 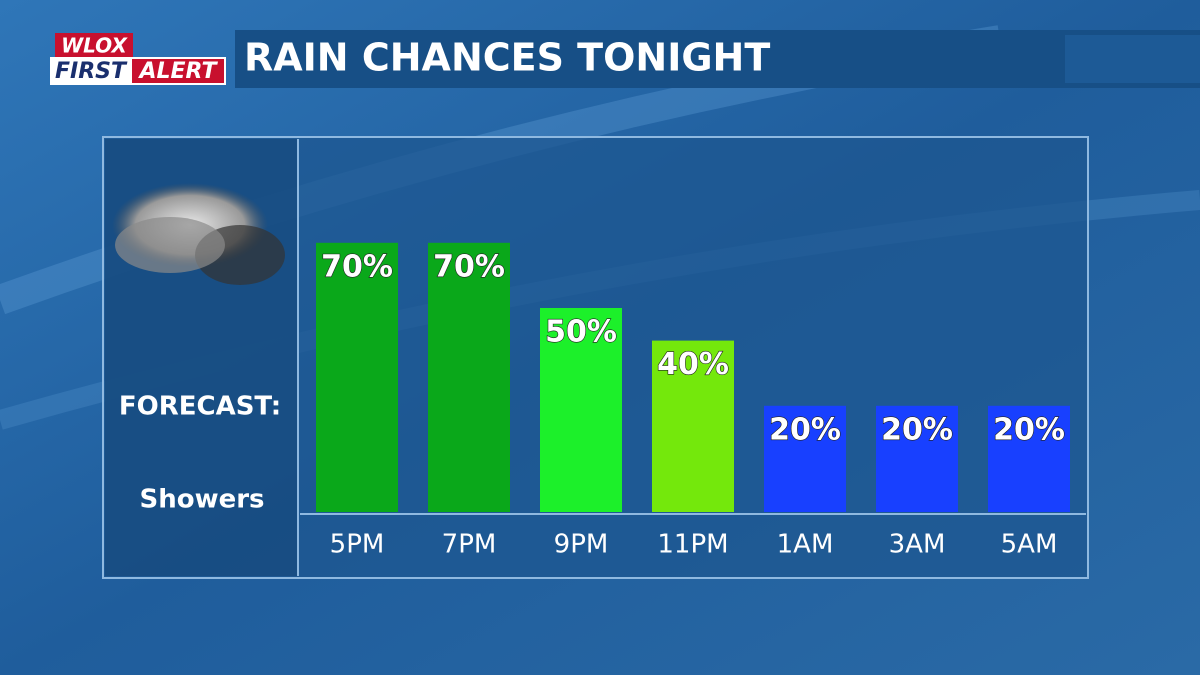 I want to click on value-label: 40%, so click(x=693, y=364).